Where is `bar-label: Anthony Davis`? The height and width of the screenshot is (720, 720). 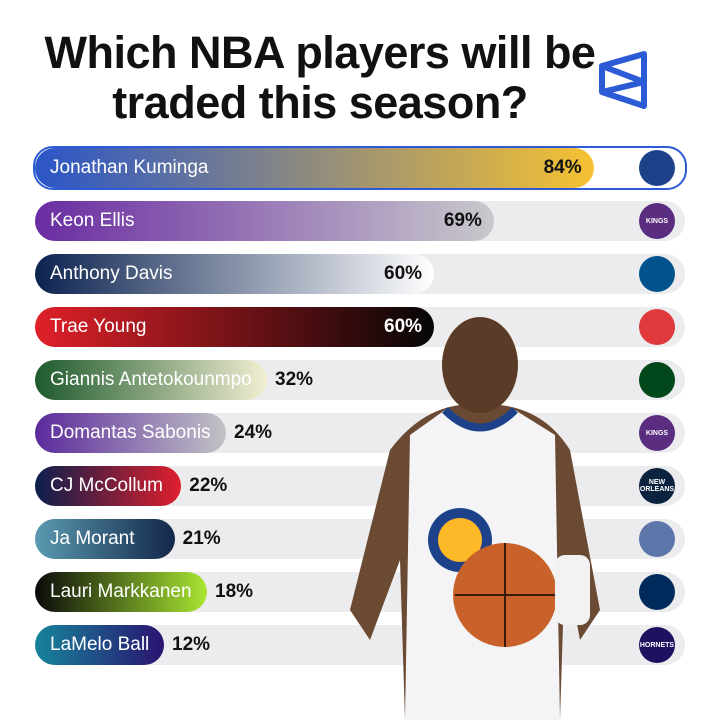 bar-label: Anthony Davis is located at coordinates (111, 273).